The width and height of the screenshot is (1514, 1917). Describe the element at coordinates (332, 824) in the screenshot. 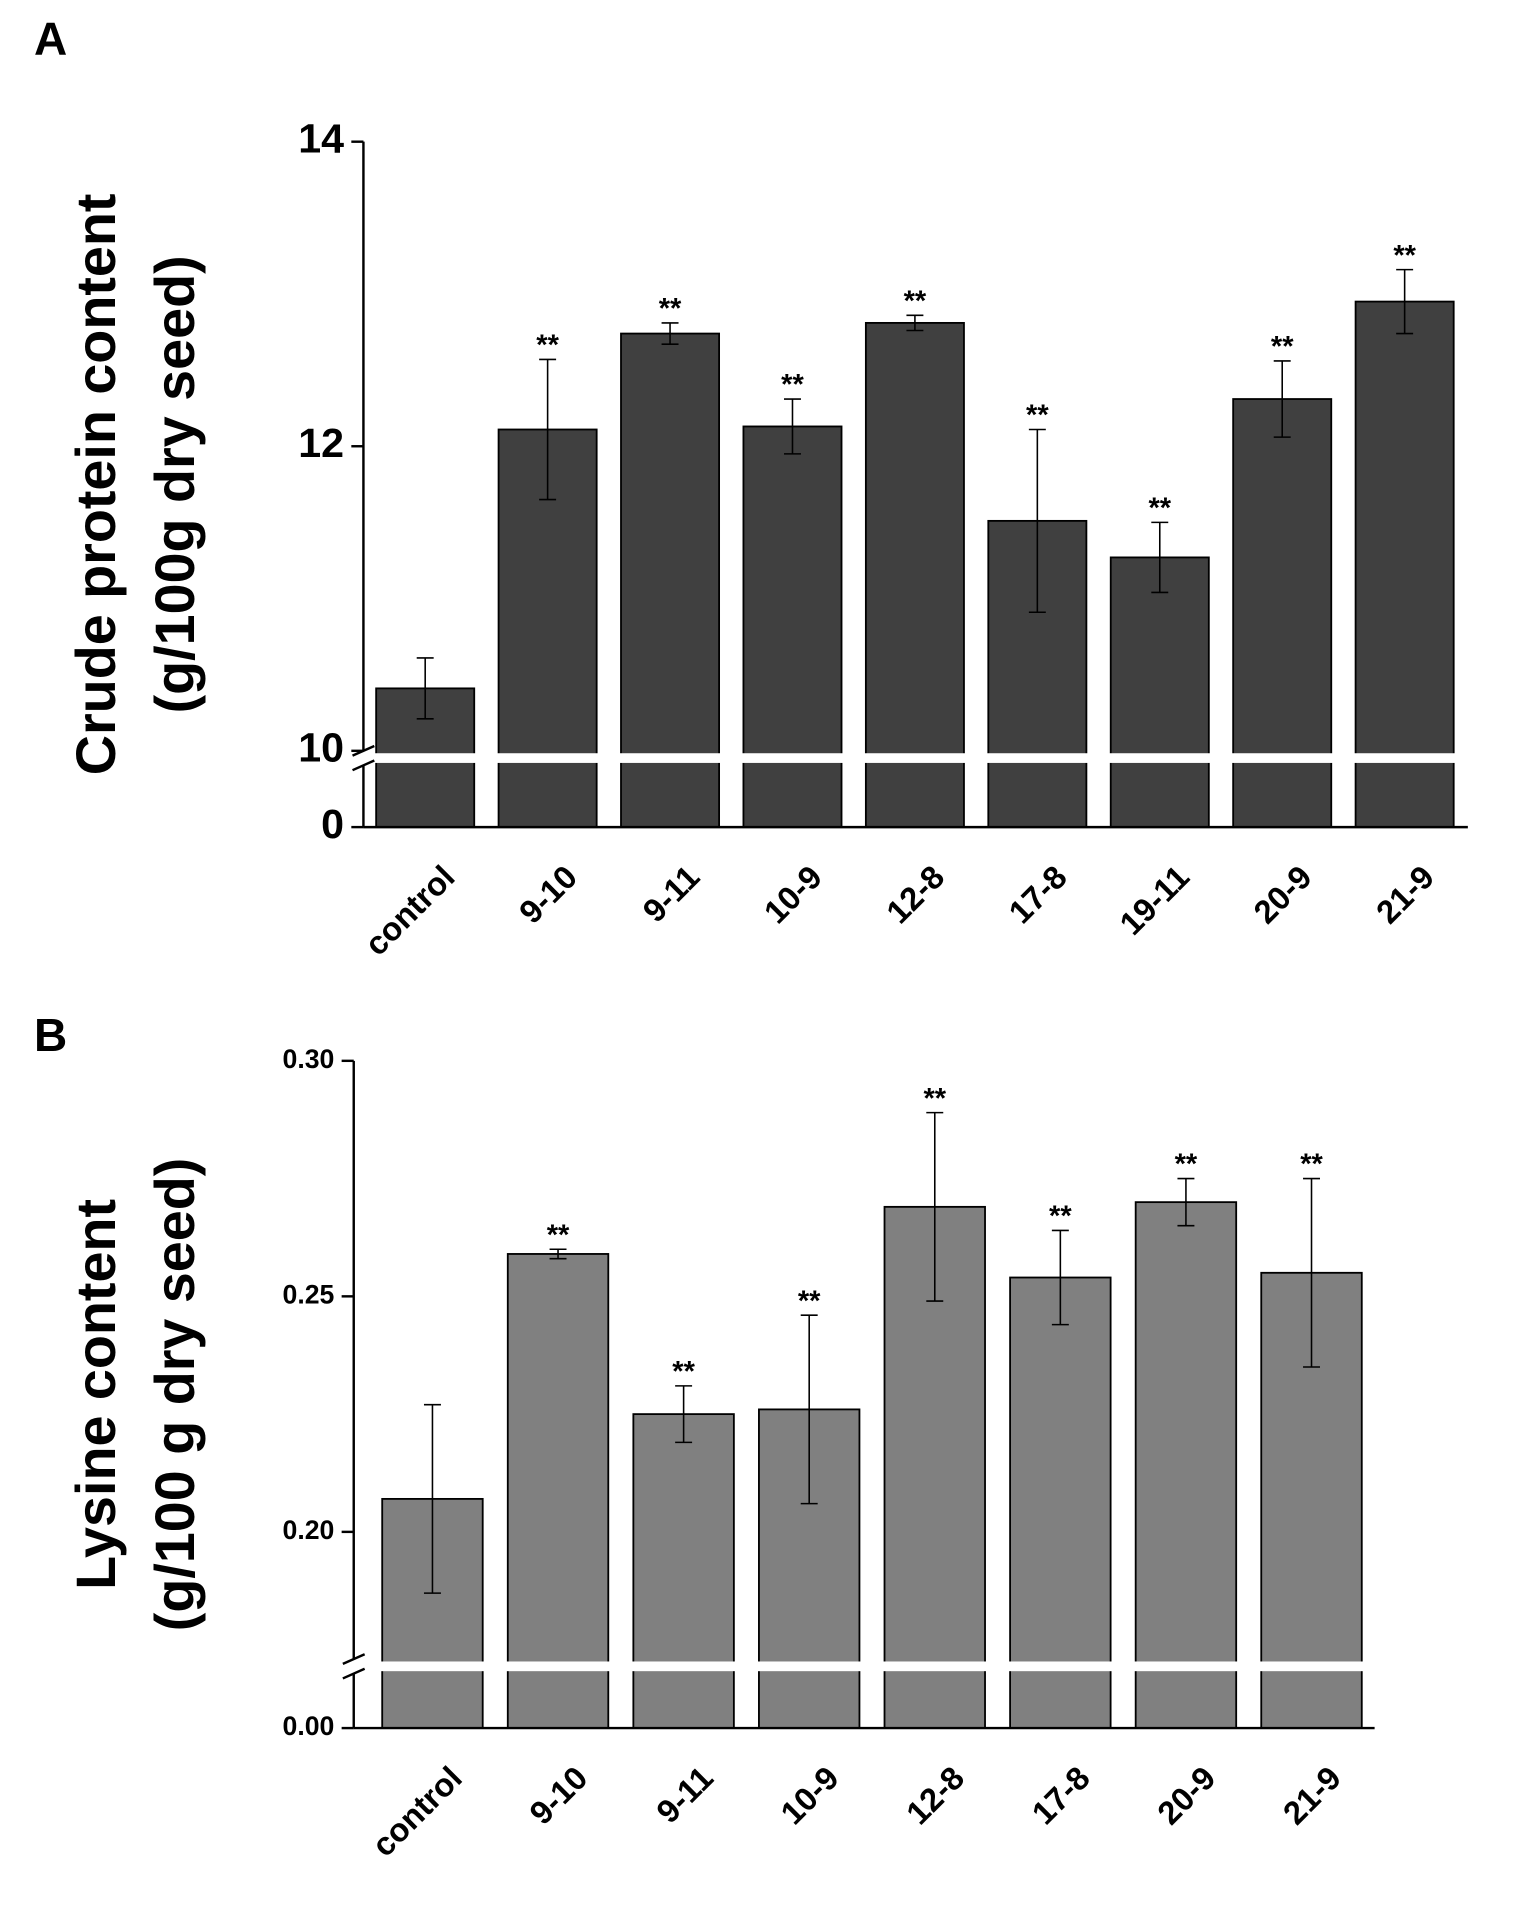

I see `y-tick-label: 0` at that location.